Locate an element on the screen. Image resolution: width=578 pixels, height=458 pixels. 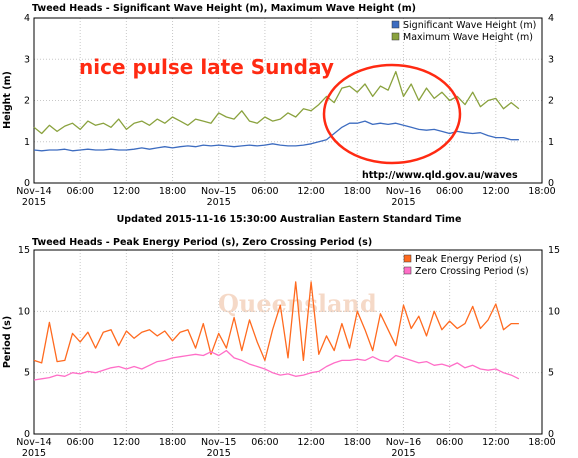
y-tick-label-right: 10 is located at coordinates (554, 311).